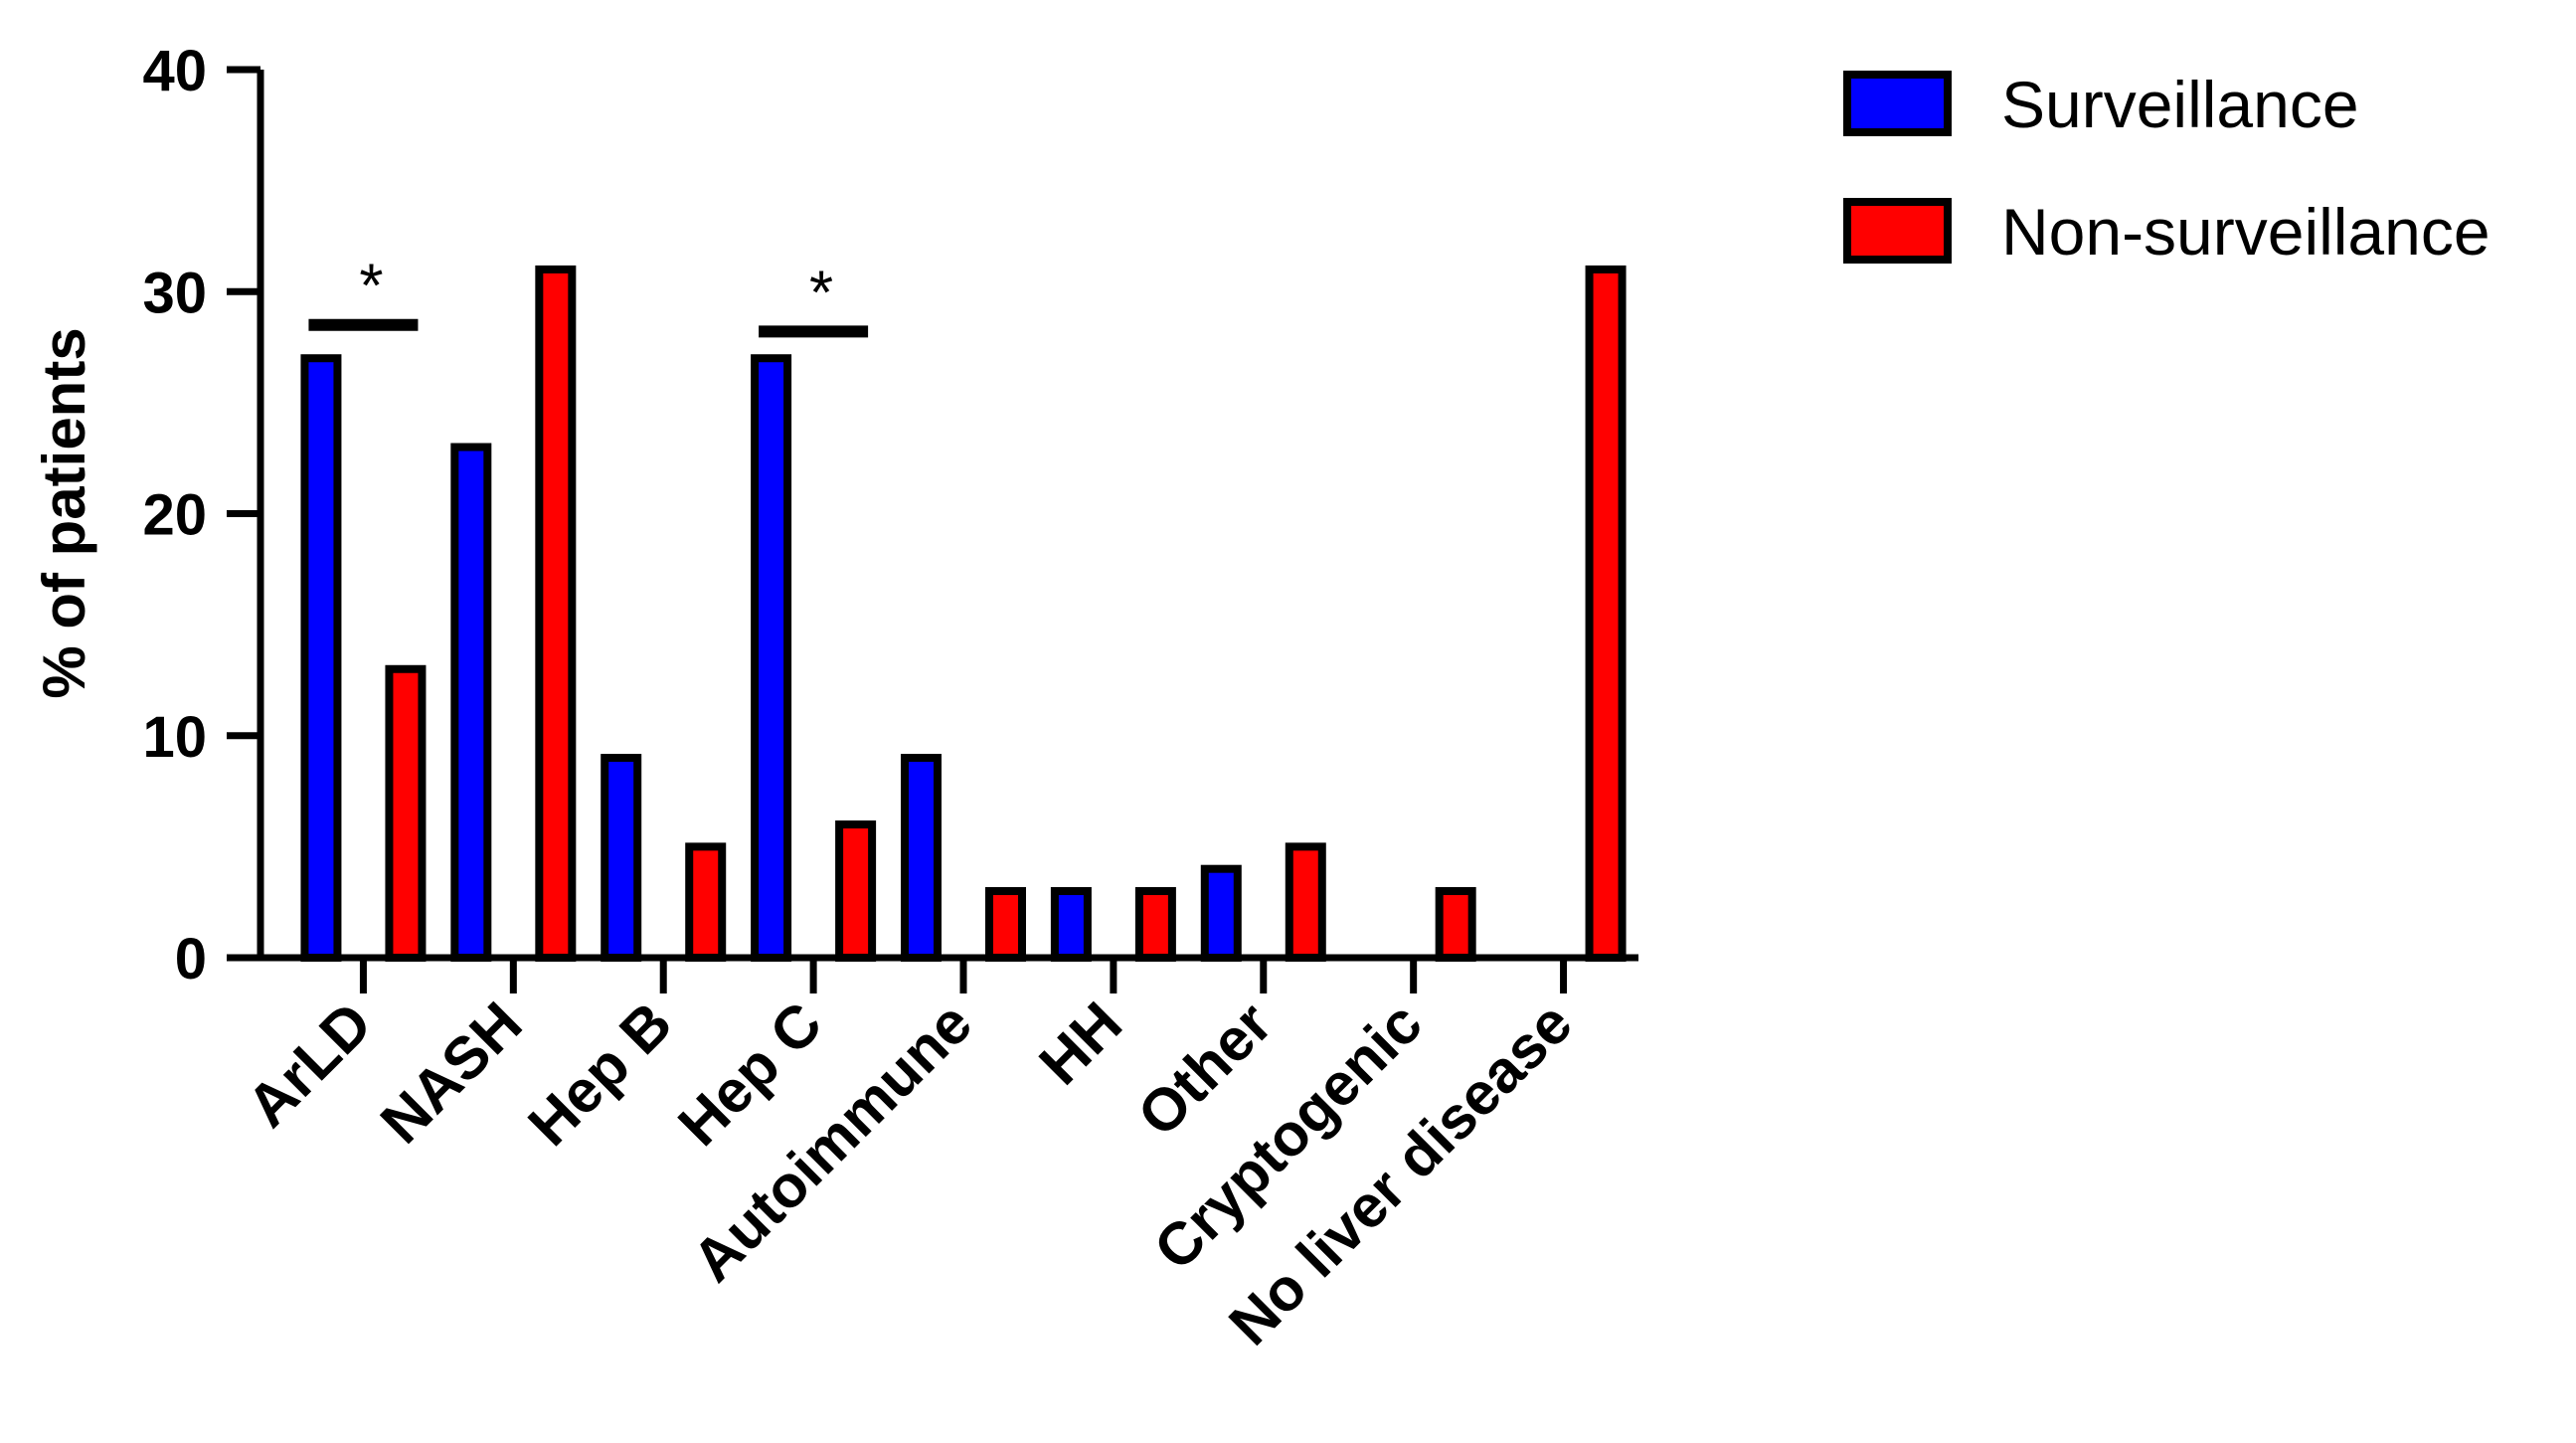 The height and width of the screenshot is (1443, 2576). Describe the element at coordinates (2180, 104) in the screenshot. I see `legend-label: Surveillance` at that location.